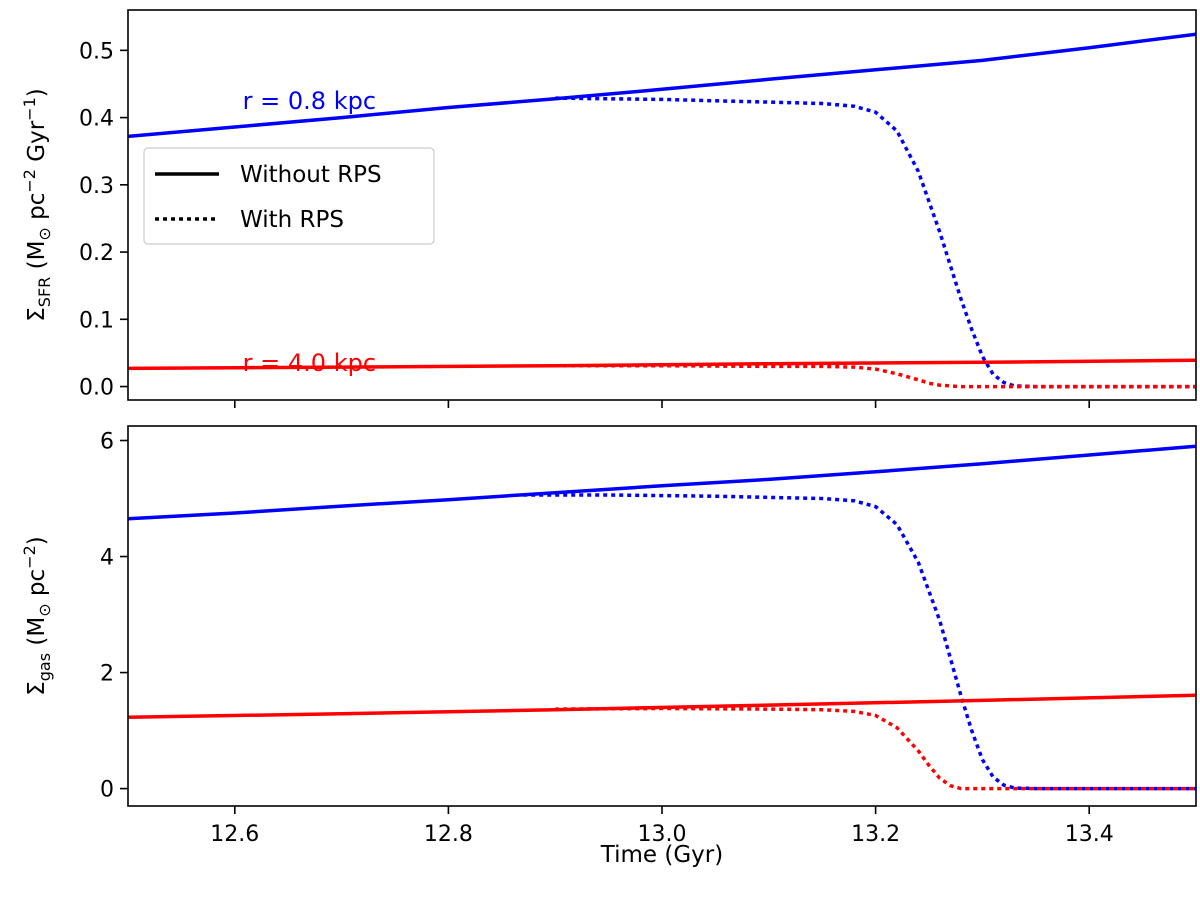 The height and width of the screenshot is (901, 1200). What do you see at coordinates (1089, 834) in the screenshot?
I see `x-tick-label: 13.4` at bounding box center [1089, 834].